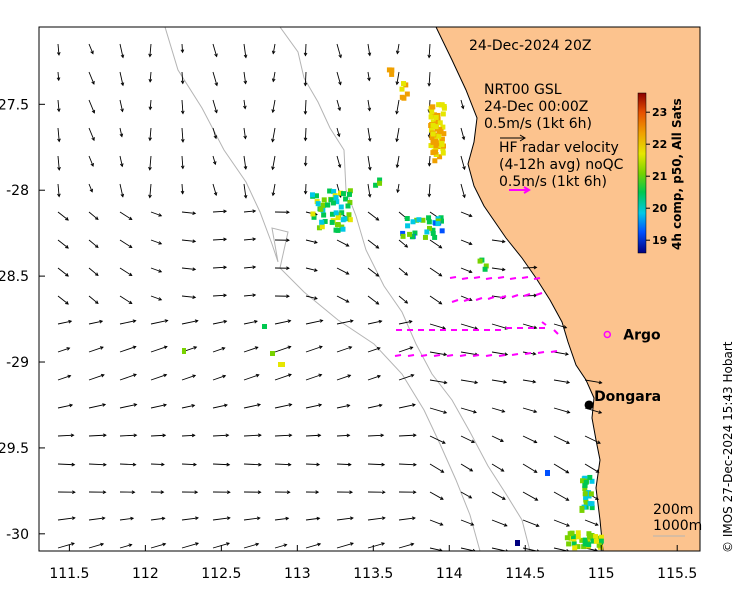 This screenshot has width=740, height=592. I want to click on isobath-legend-1000m: 1000m, so click(677, 526).